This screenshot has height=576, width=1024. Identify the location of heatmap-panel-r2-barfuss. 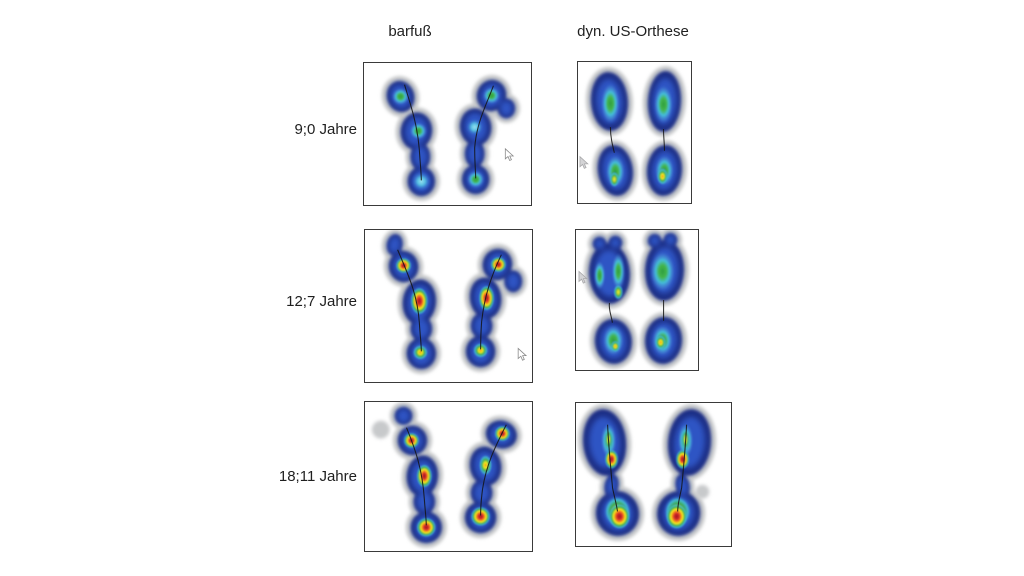
(448, 306).